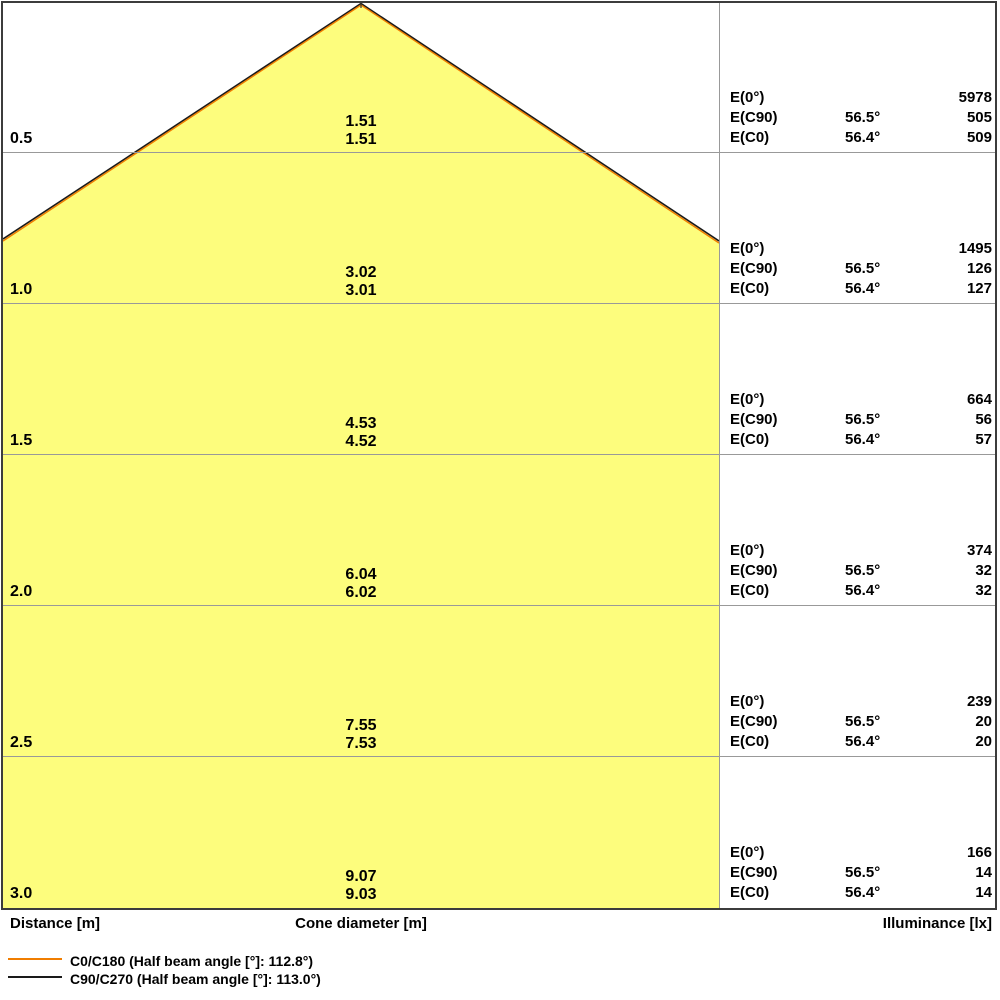  I want to click on cone-diameter-values: 1.51 1.51, so click(361, 131).